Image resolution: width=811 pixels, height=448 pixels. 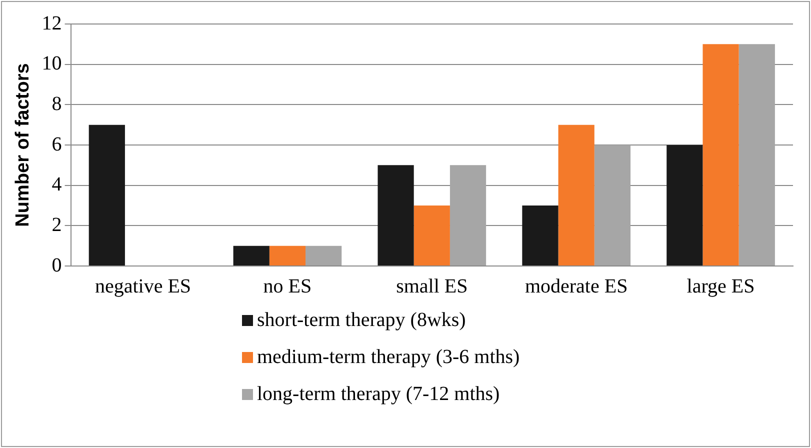 I want to click on x-tick-label: small ES, so click(x=432, y=286).